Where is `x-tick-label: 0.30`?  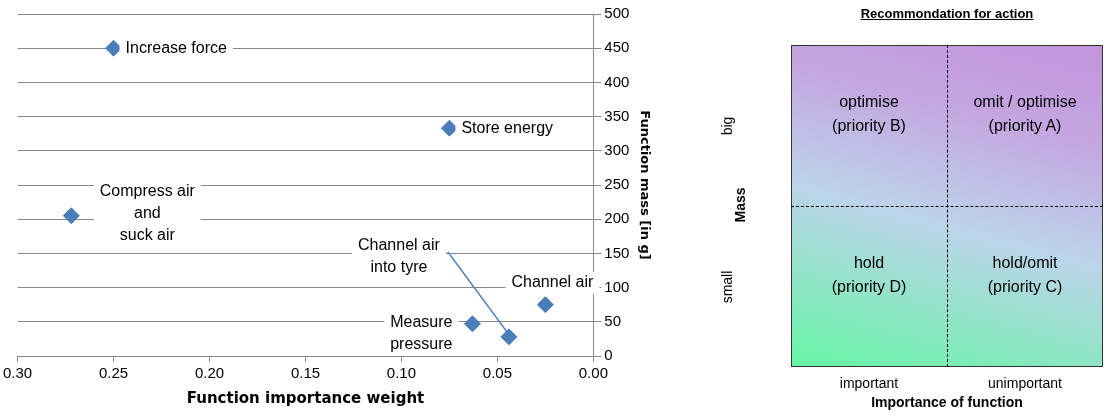 x-tick-label: 0.30 is located at coordinates (18, 373).